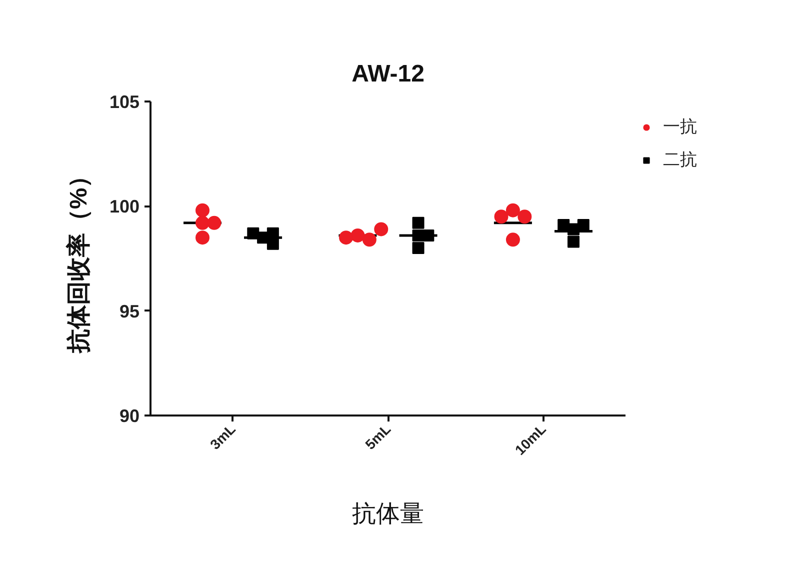 The width and height of the screenshot is (800, 561). I want to click on x-tick-label: 3mL, so click(222, 436).